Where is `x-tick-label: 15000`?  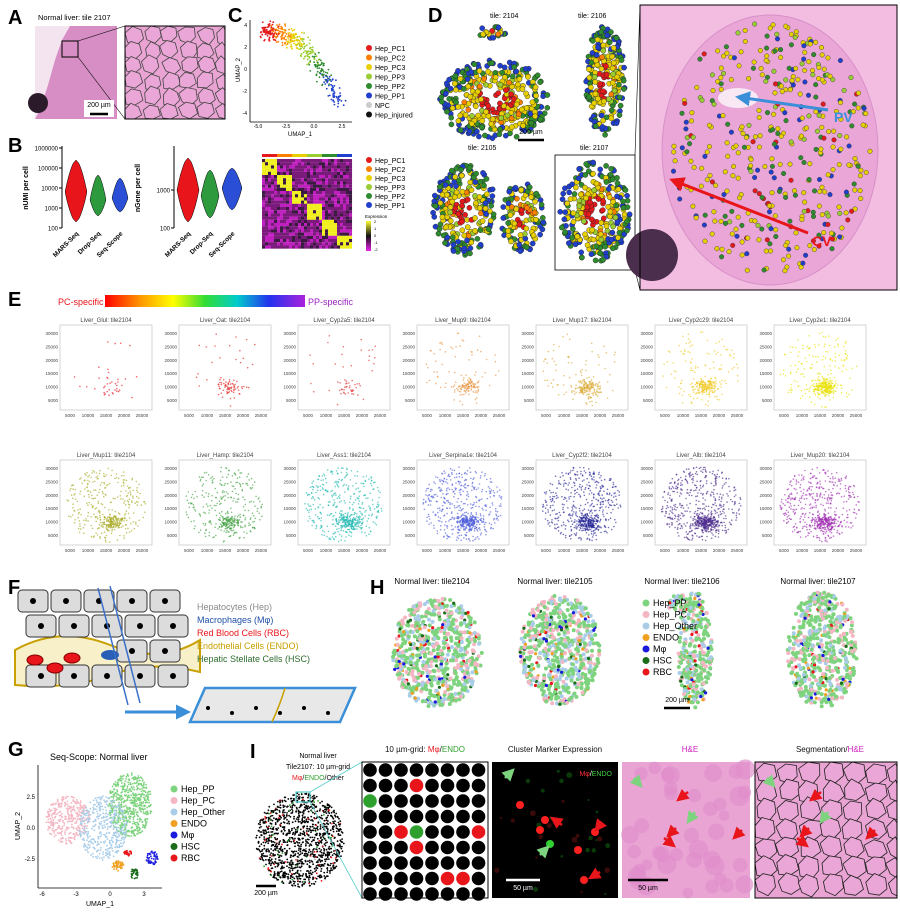 x-tick-label: 15000 is located at coordinates (225, 550).